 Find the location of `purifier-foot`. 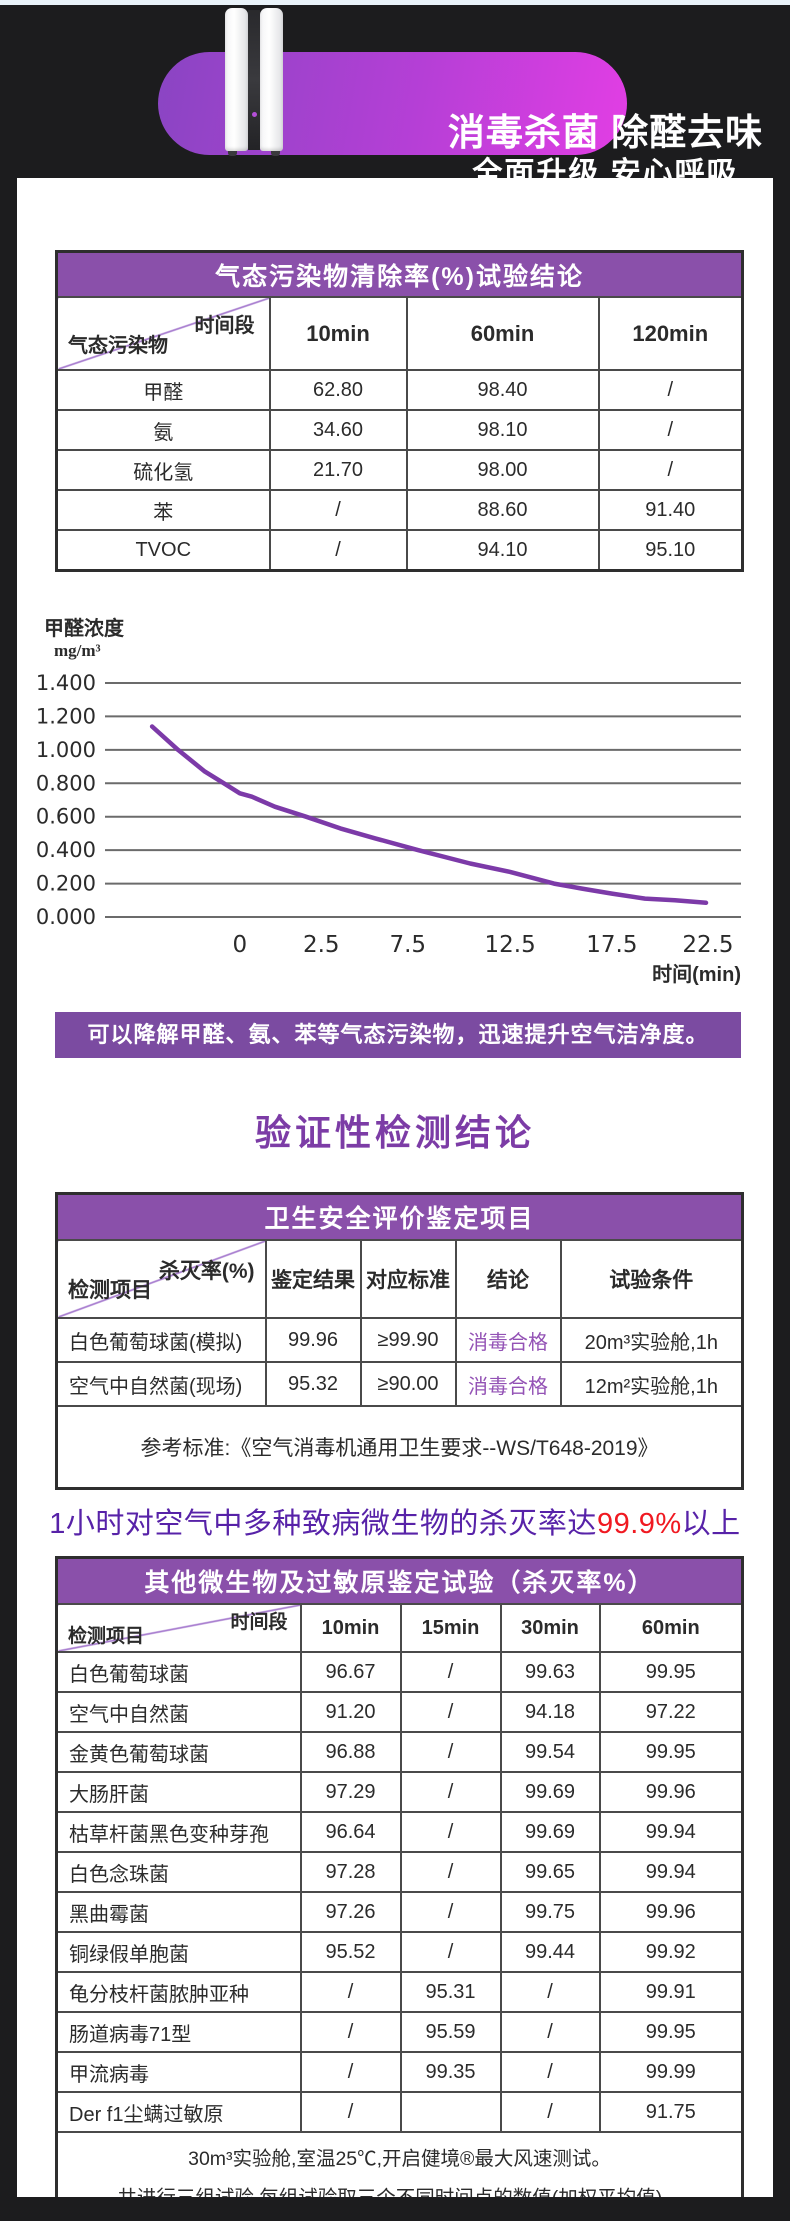

purifier-foot is located at coordinates (275, 153).